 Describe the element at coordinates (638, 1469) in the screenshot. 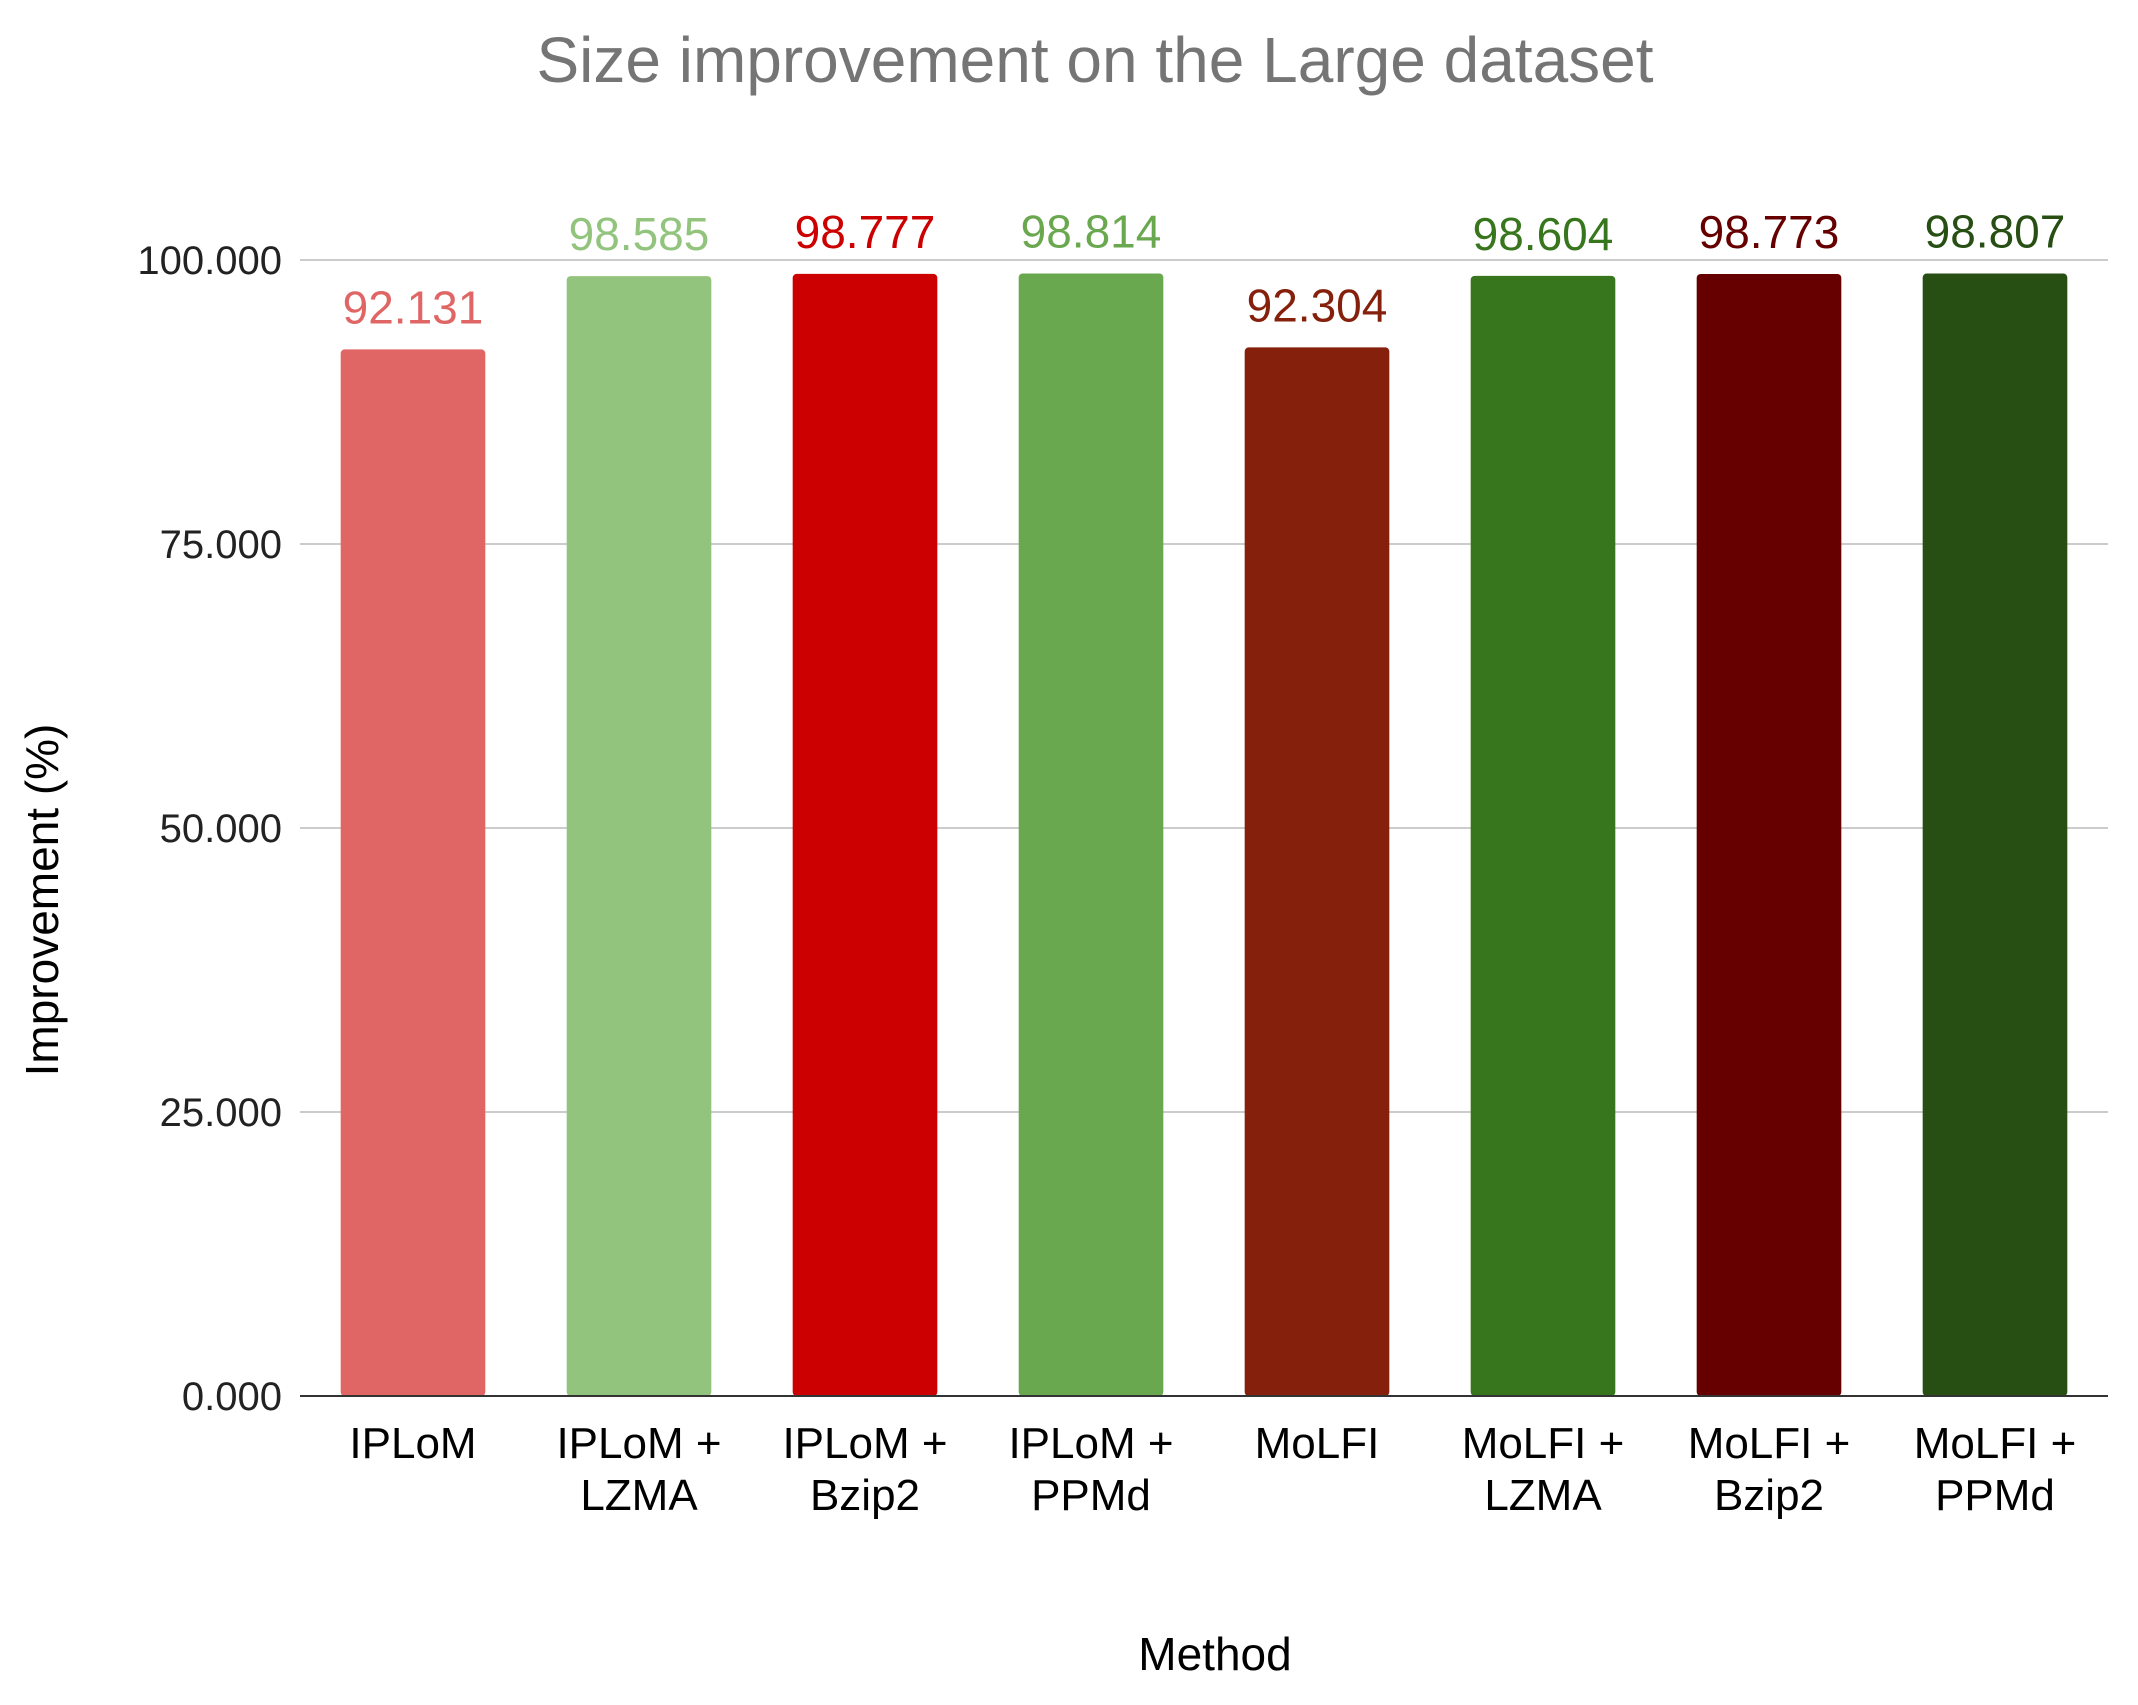

I see `x-tick-label: IPLoM +LZMA` at that location.